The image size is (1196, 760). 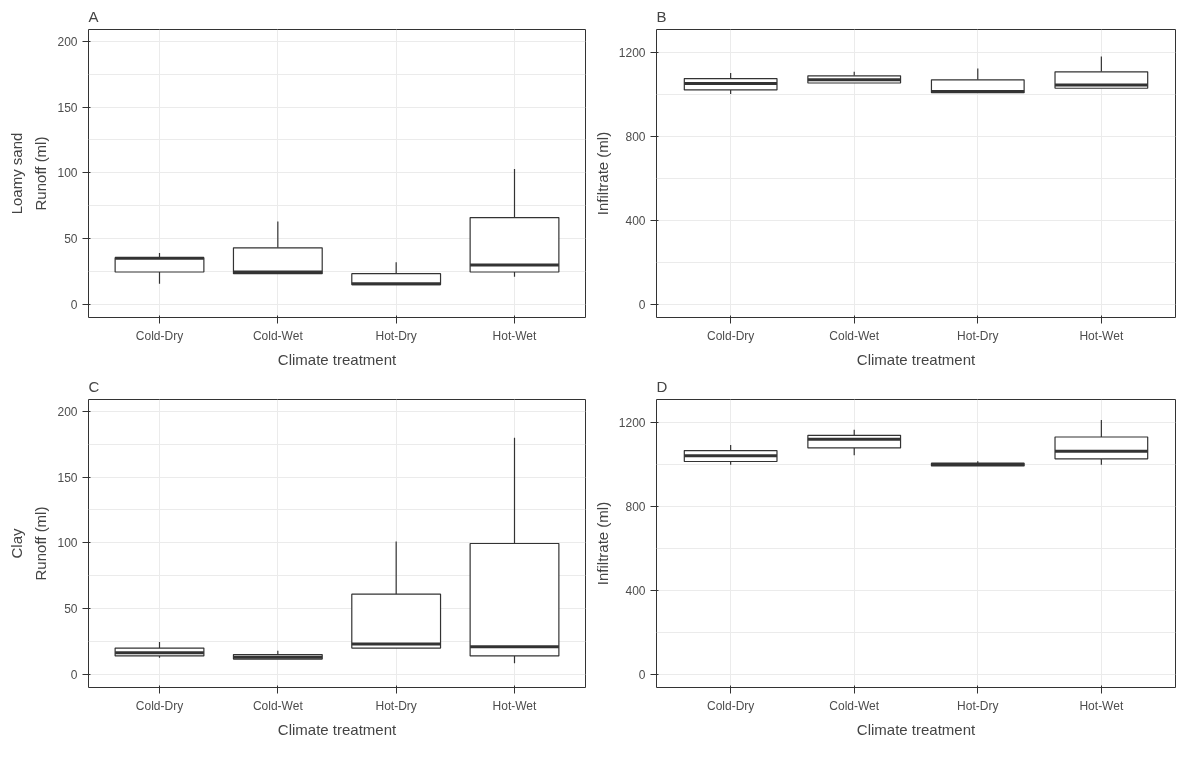 I want to click on text: Loamy sand, so click(x=16, y=173).